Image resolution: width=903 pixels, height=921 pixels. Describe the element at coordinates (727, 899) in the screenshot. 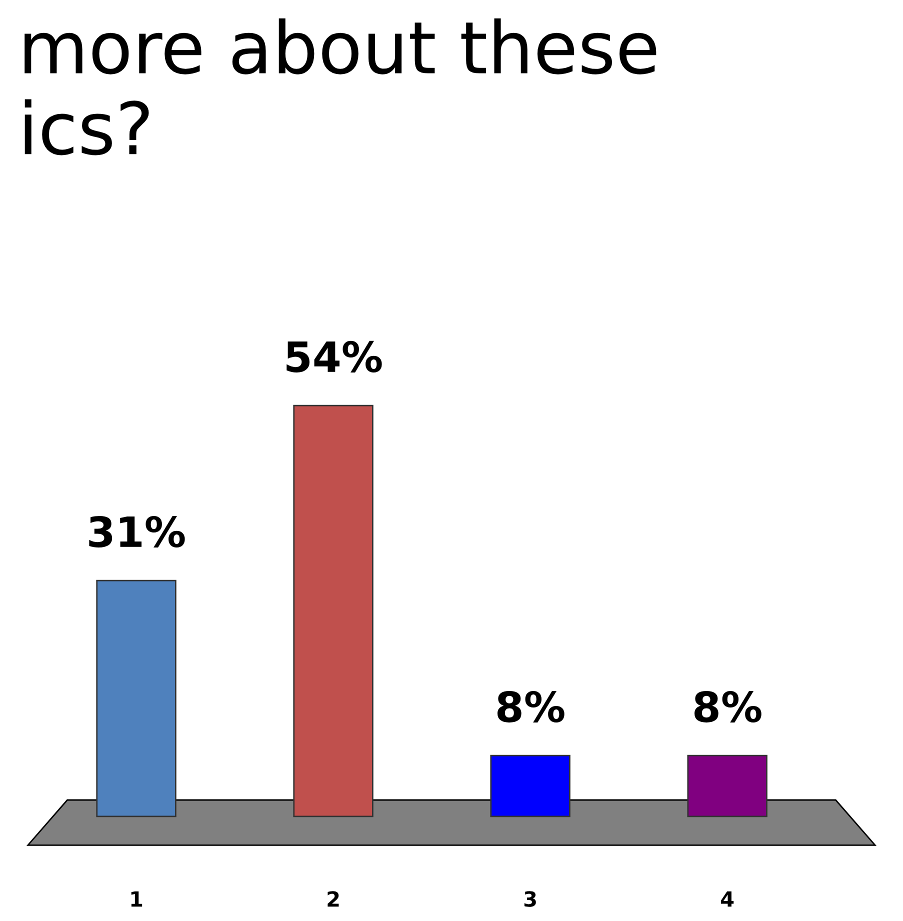

I see `x-tick-label: 4` at that location.